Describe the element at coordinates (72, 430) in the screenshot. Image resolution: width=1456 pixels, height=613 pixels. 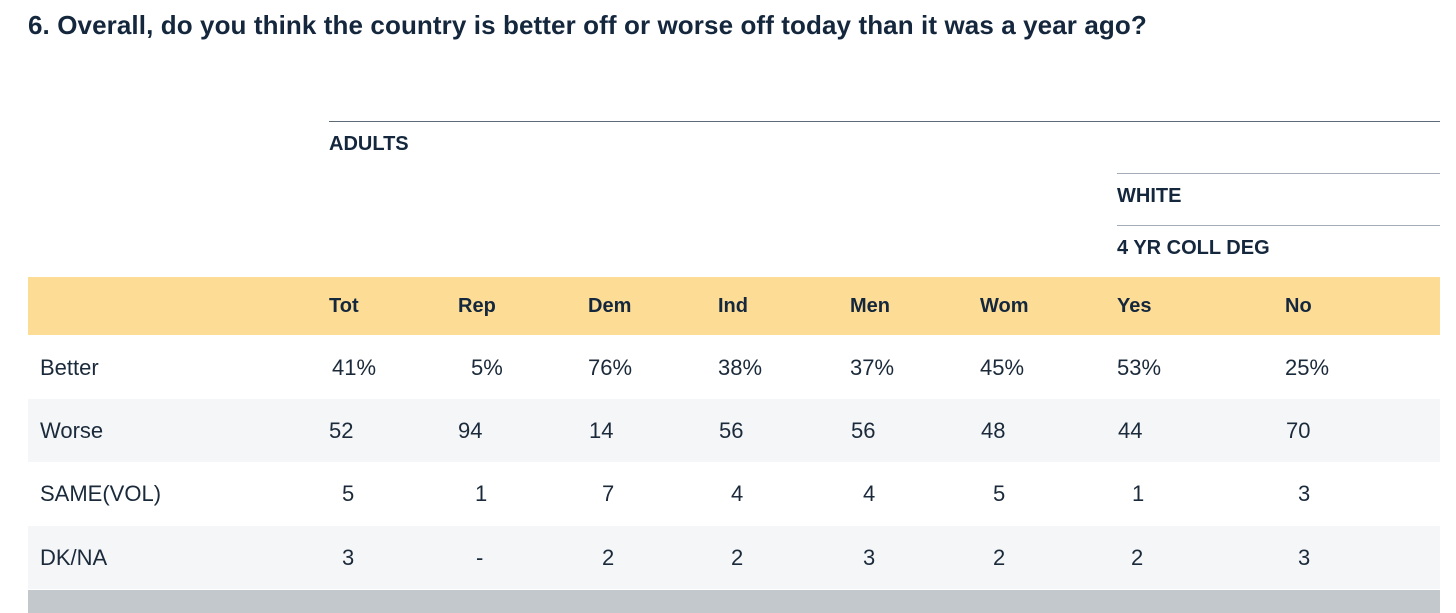
I see `row-label: Worse` at that location.